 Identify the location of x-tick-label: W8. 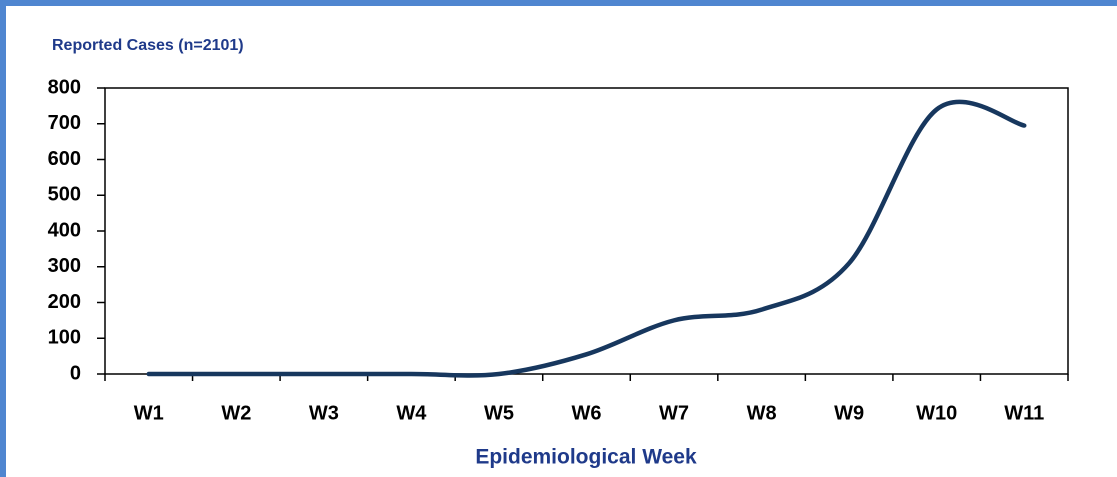
(762, 413).